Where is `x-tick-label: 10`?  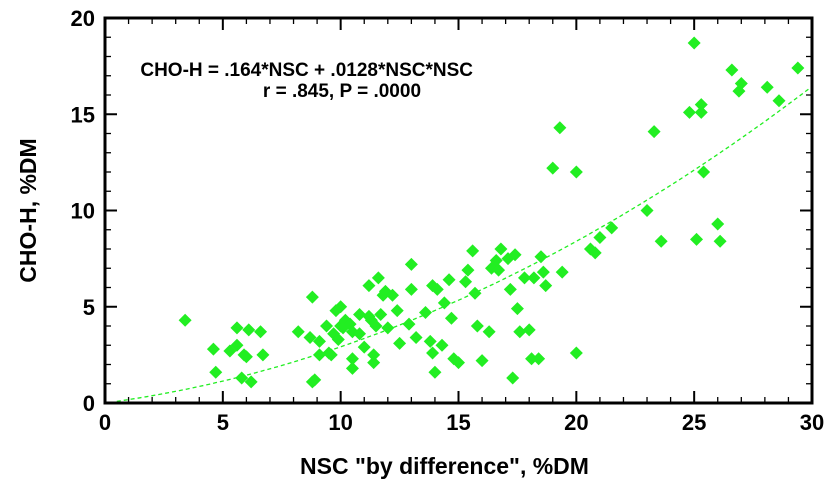
x-tick-label: 10 is located at coordinates (340, 422).